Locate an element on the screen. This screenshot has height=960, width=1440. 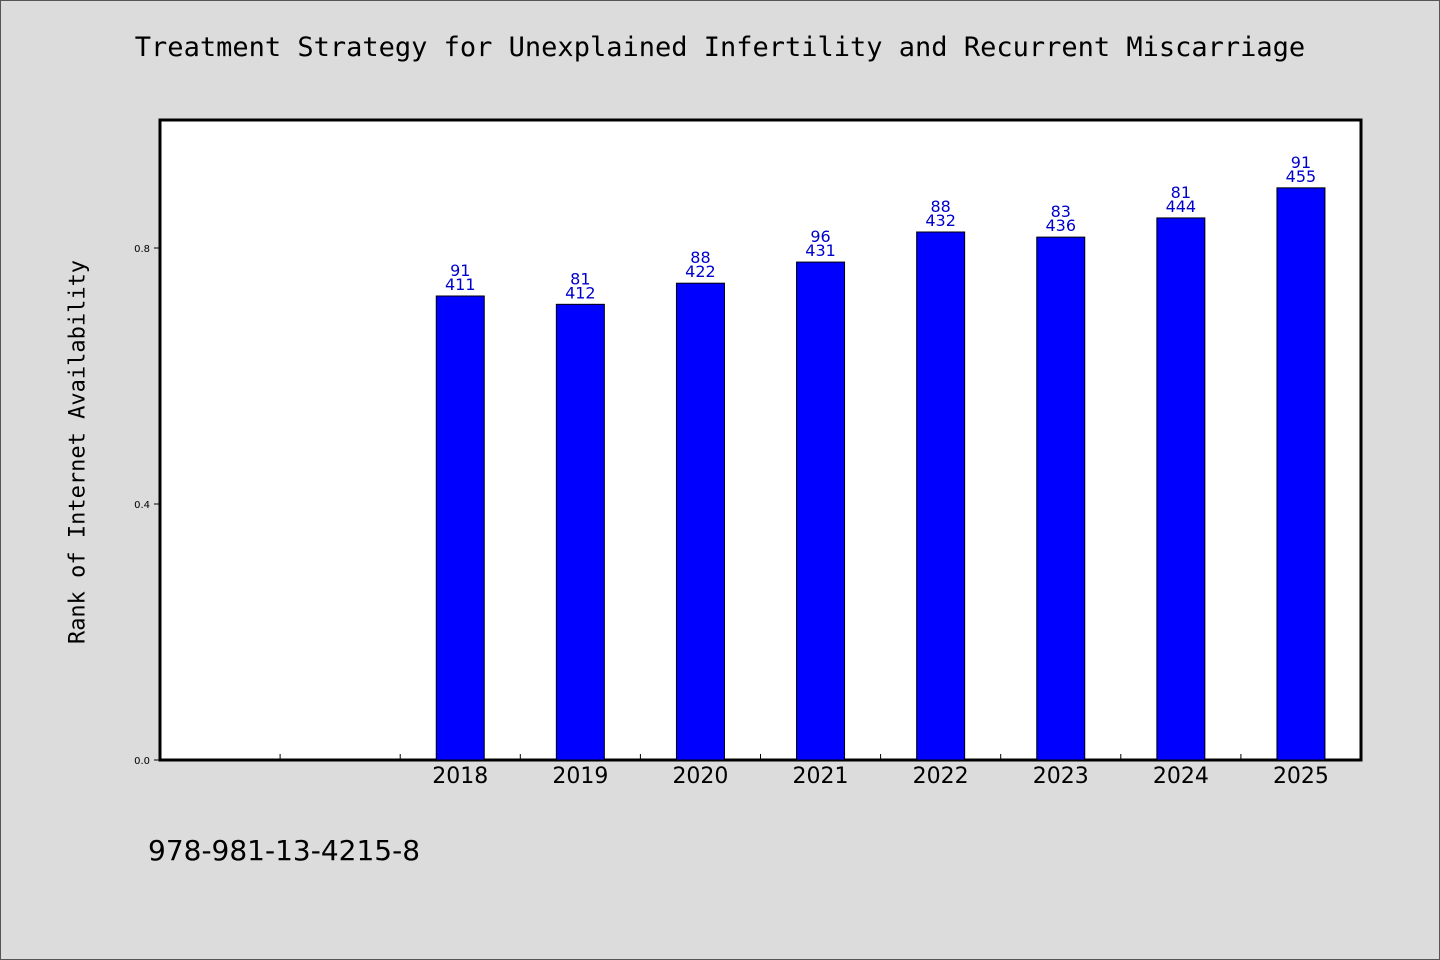
category-label: 2023 is located at coordinates (1061, 776).